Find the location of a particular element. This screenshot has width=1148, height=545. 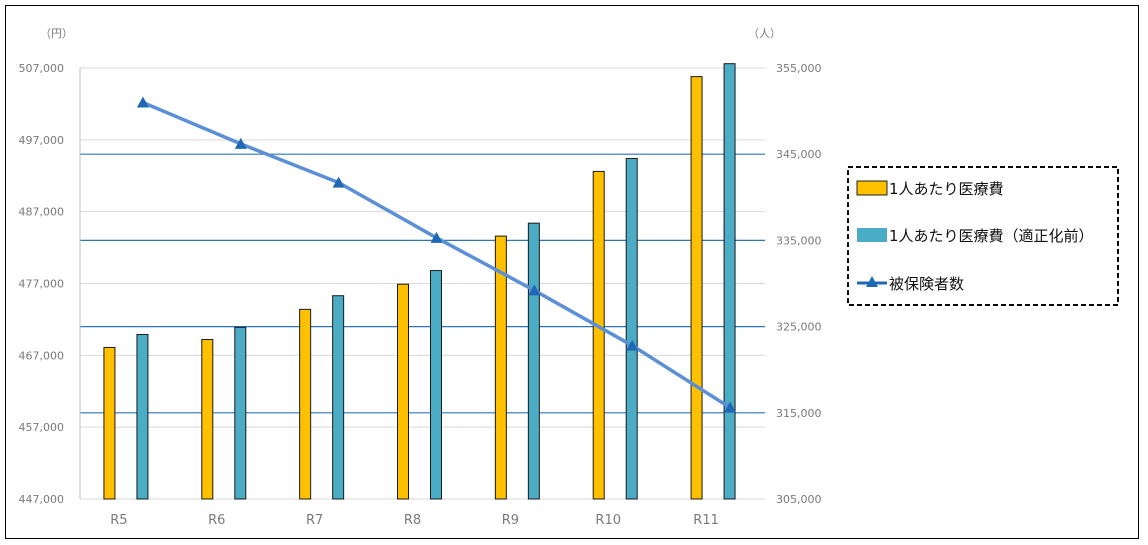

bar-2-R11 is located at coordinates (729, 281).